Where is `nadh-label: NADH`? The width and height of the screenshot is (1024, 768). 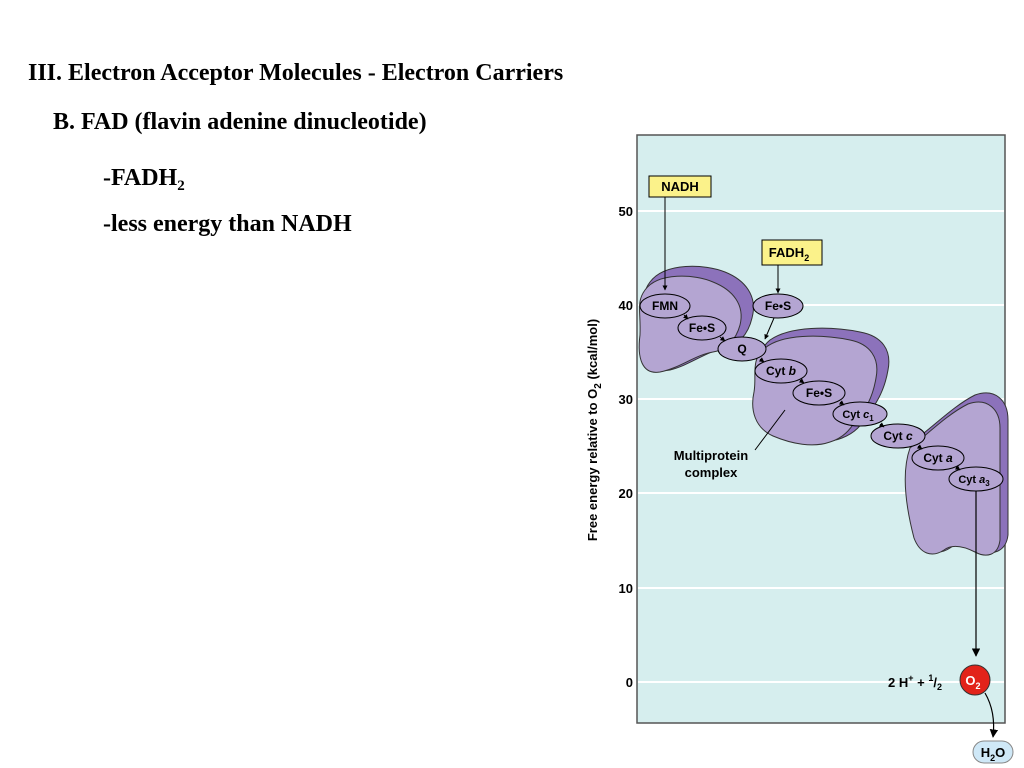
nadh-label: NADH is located at coordinates (680, 186).